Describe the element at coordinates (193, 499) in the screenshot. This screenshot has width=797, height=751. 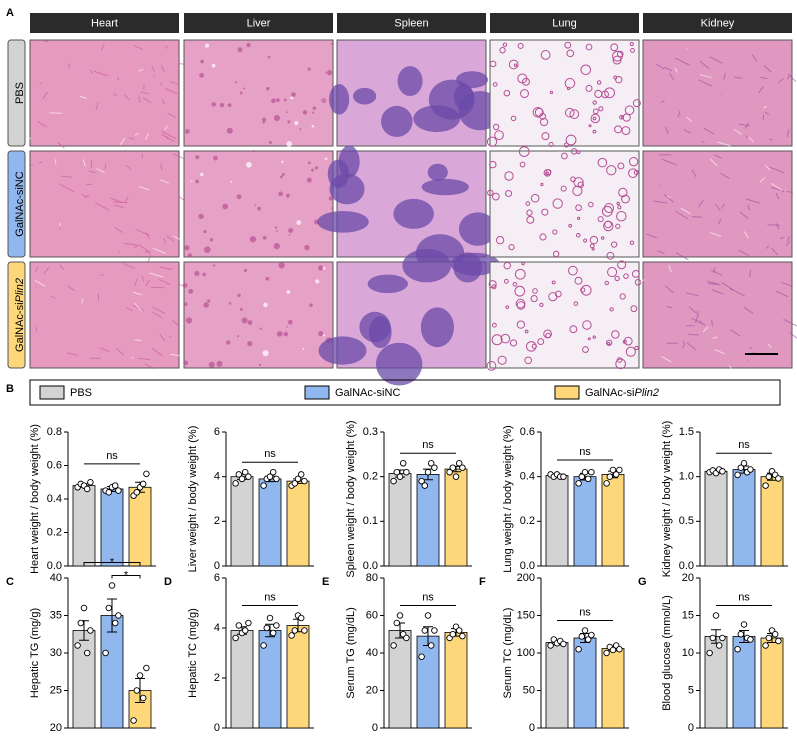
I see `y-axis-label: Liver weight / body weight (%)` at that location.